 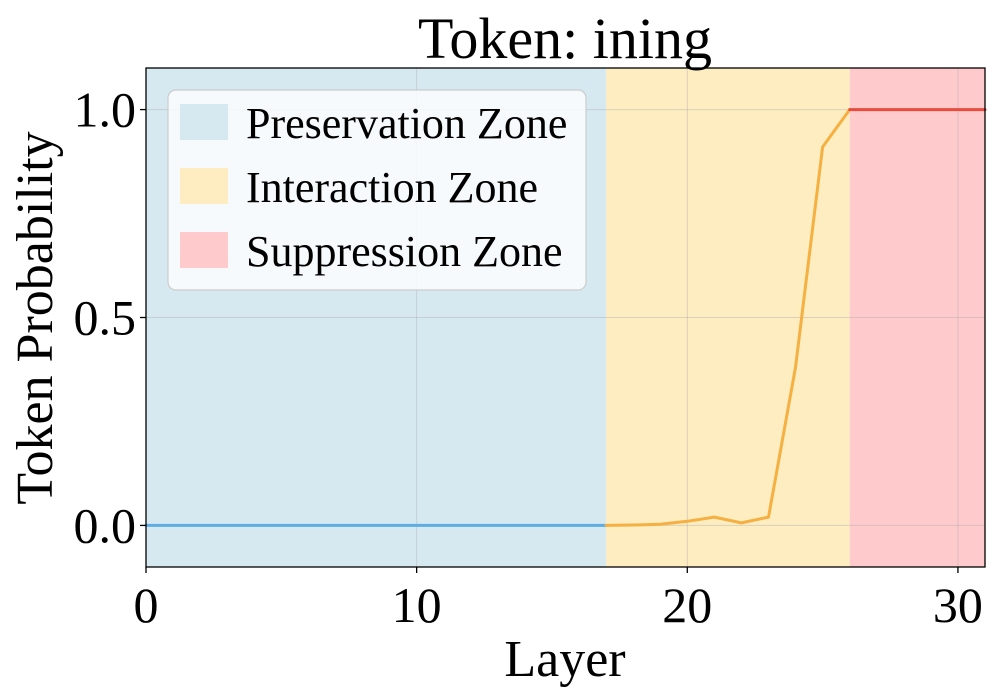 What do you see at coordinates (687, 605) in the screenshot?
I see `x-tick-label: 20` at bounding box center [687, 605].